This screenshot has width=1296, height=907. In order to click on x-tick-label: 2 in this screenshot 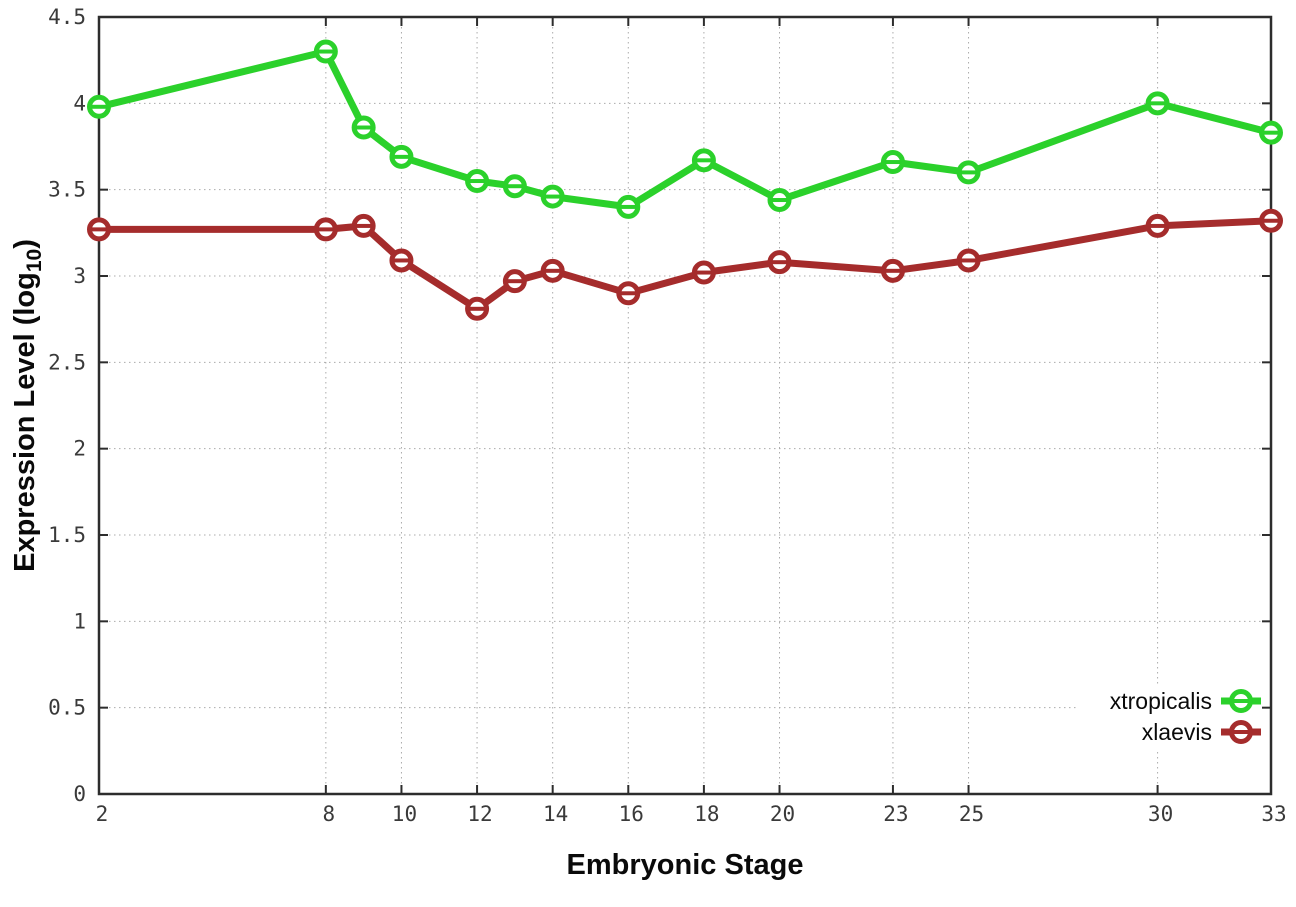, I will do `click(102, 814)`.